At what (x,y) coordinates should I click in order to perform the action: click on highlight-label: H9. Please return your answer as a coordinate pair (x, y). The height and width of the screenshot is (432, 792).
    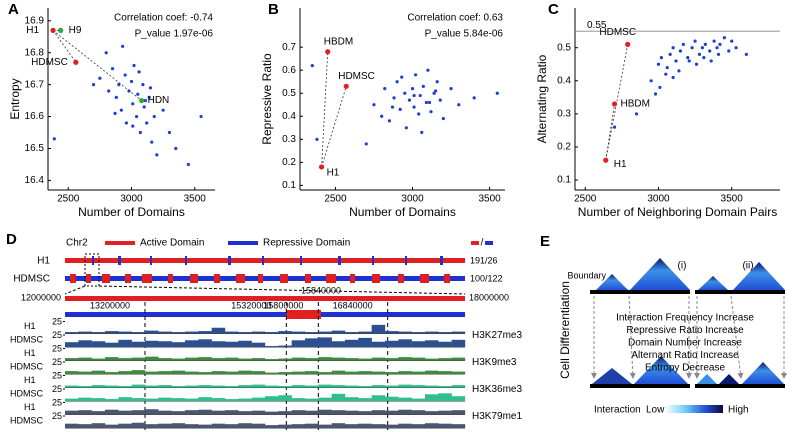
    Looking at the image, I should click on (75, 30).